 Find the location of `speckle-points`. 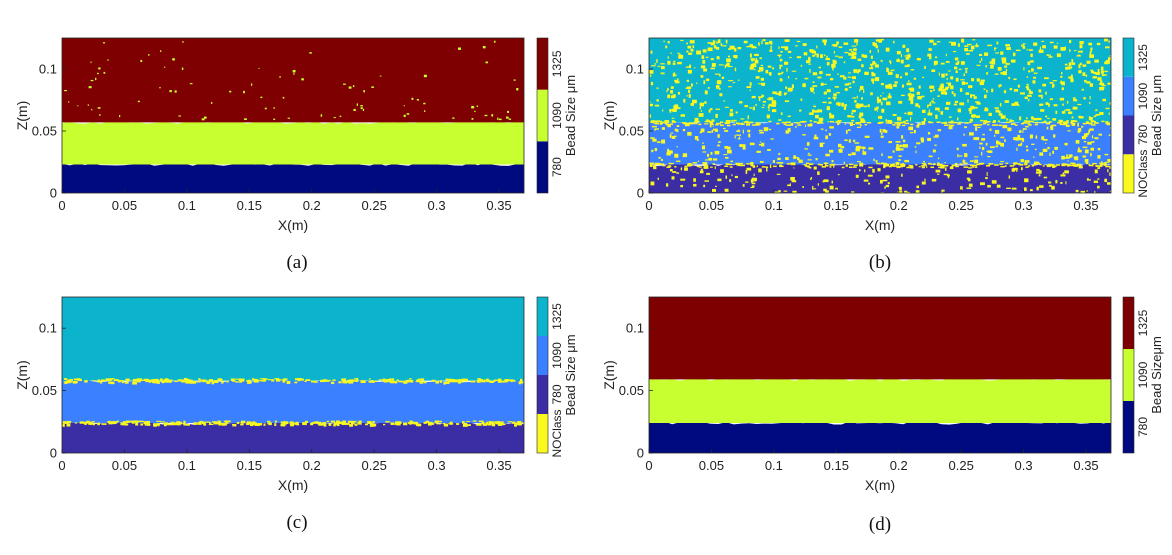

speckle-points is located at coordinates (880, 115).